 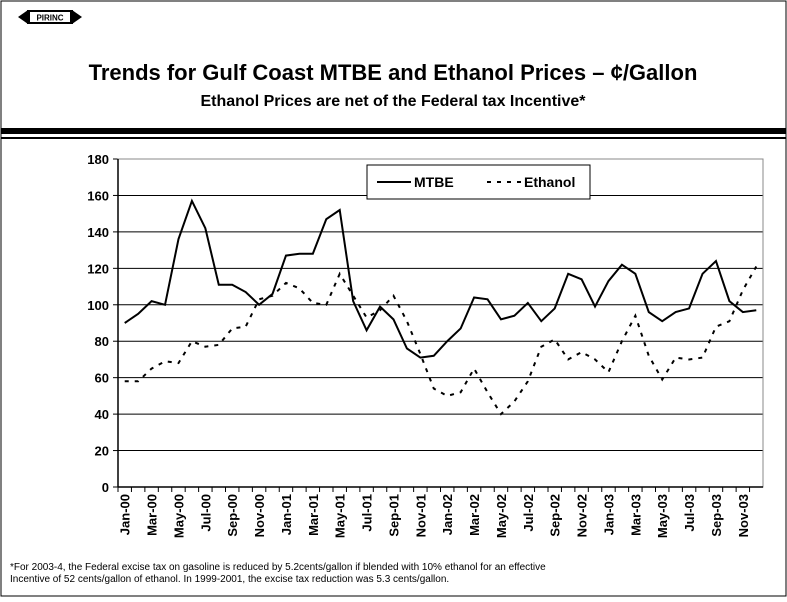 I want to click on x-tick-label: Sep-00, so click(x=232, y=515).